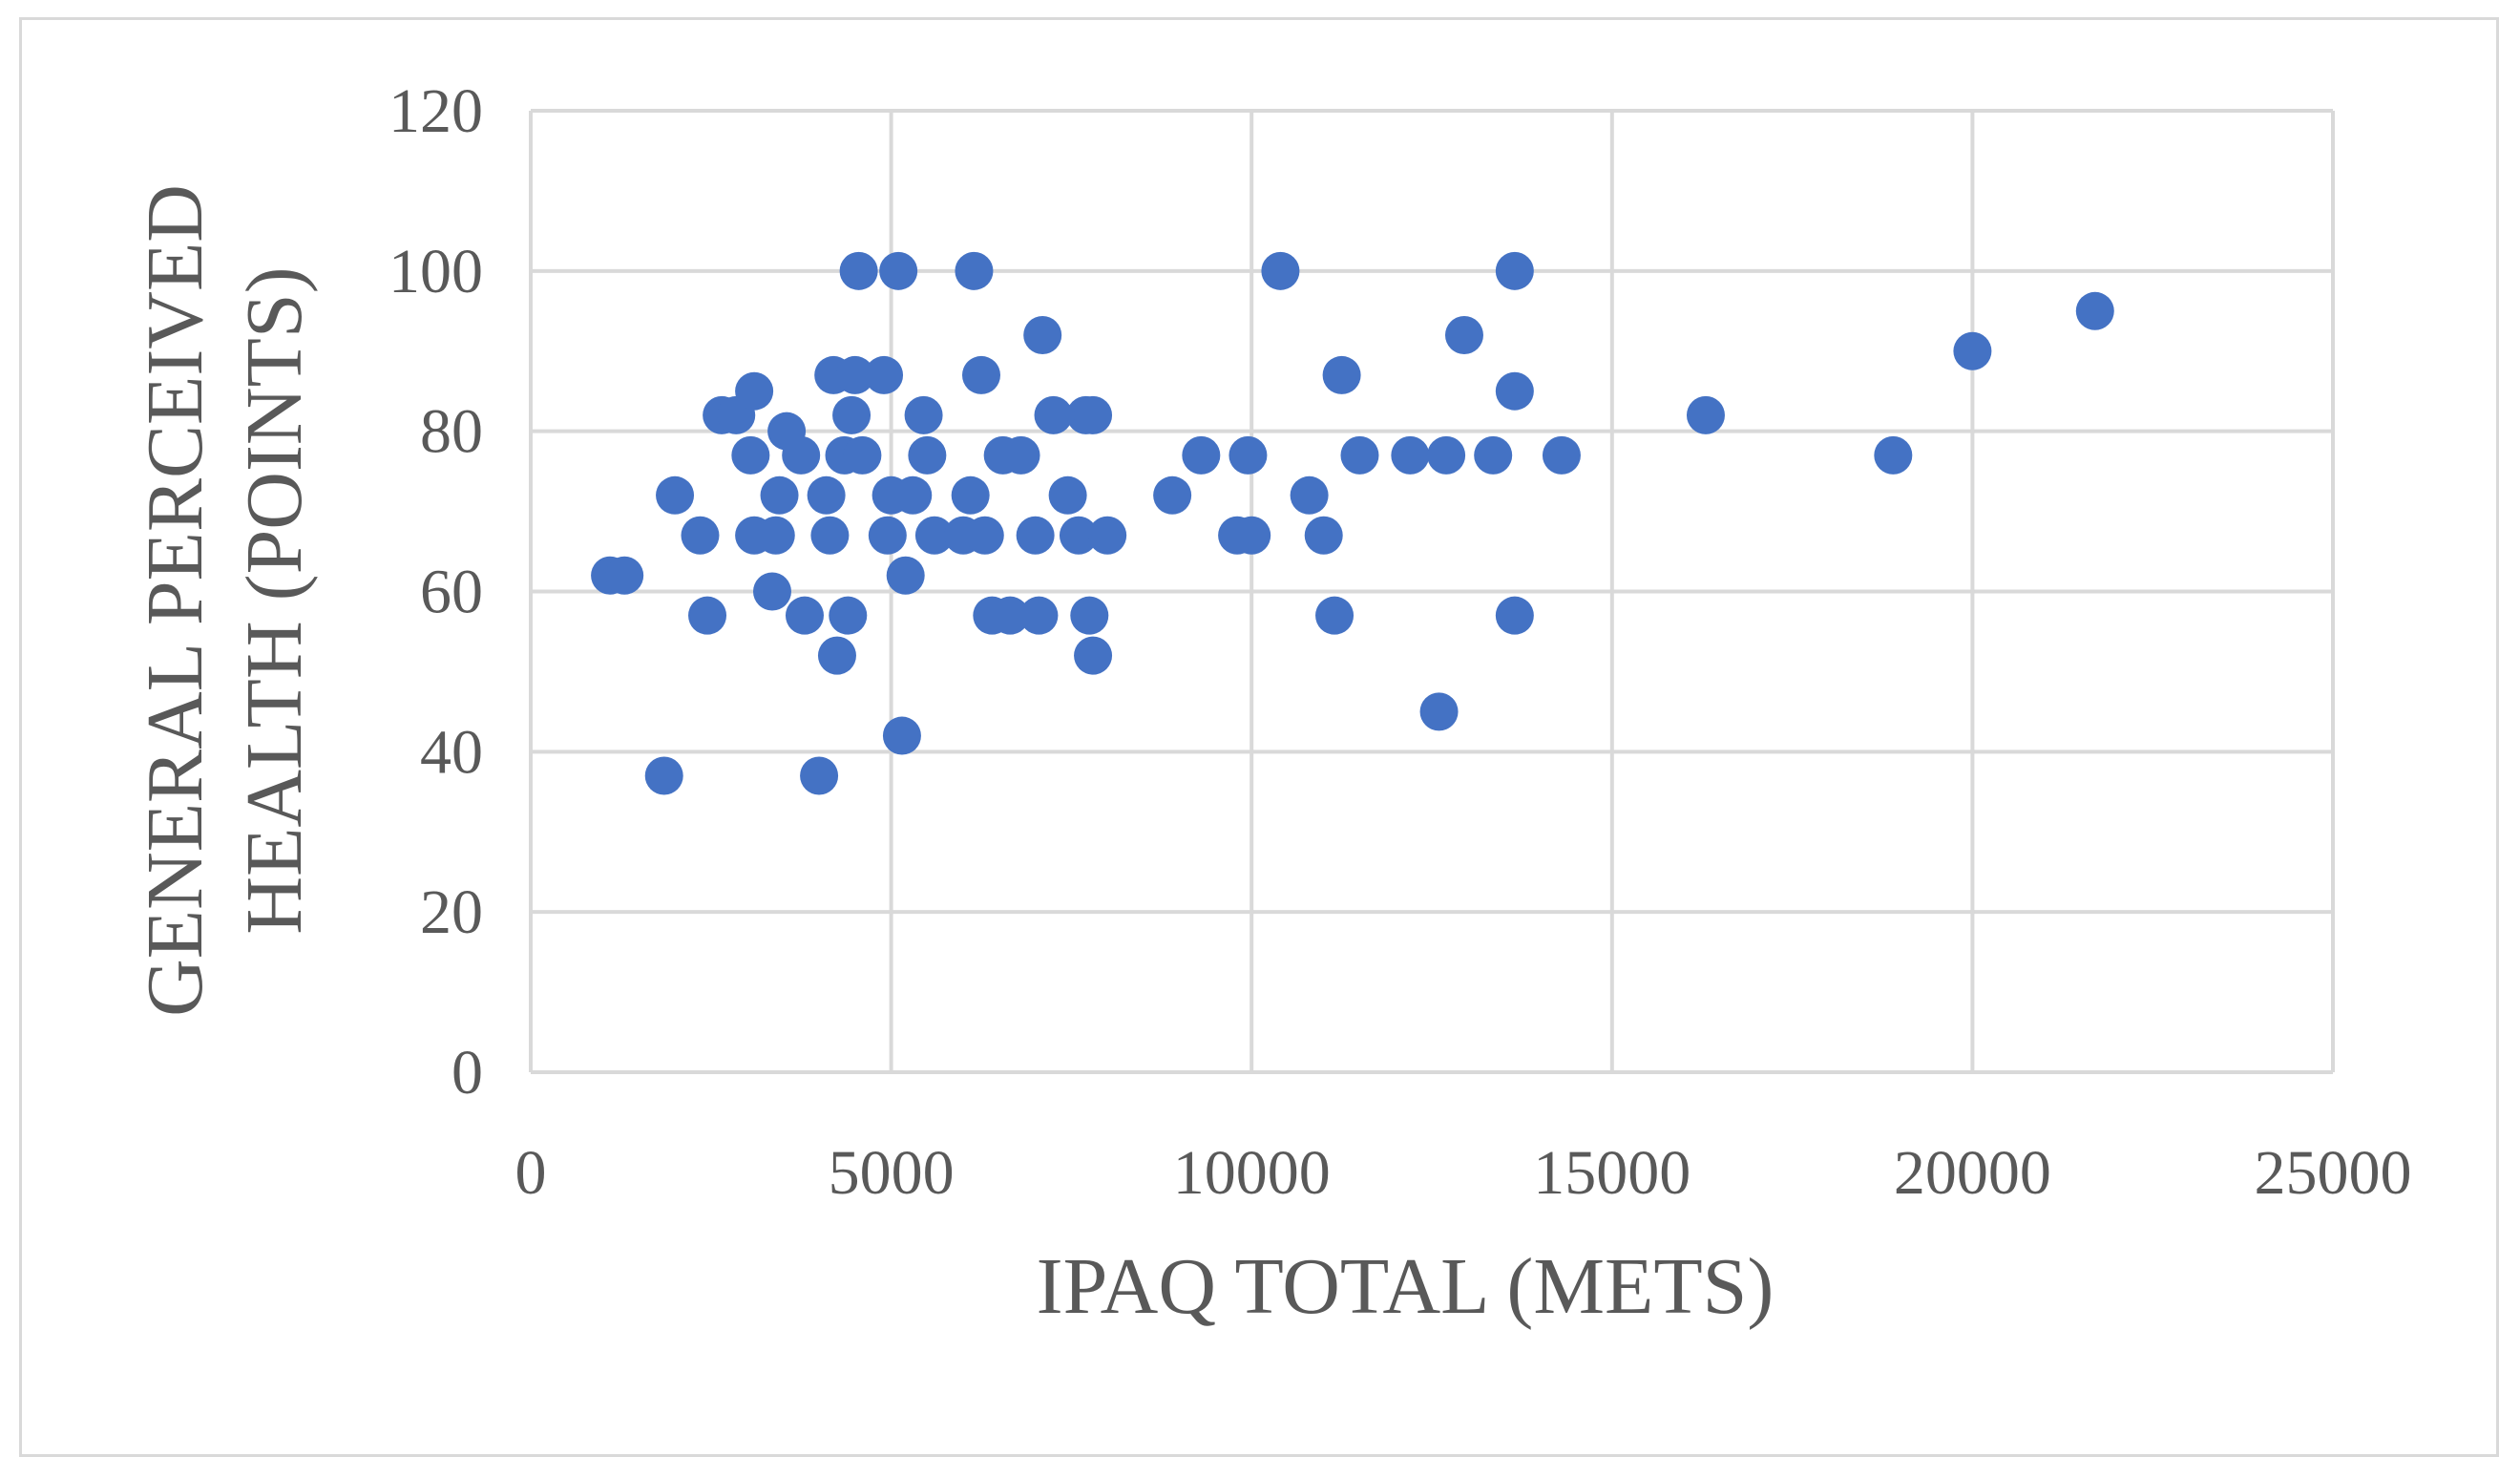 The height and width of the screenshot is (1478, 2520). Describe the element at coordinates (1252, 1173) in the screenshot. I see `x-tick-label: 10000` at that location.